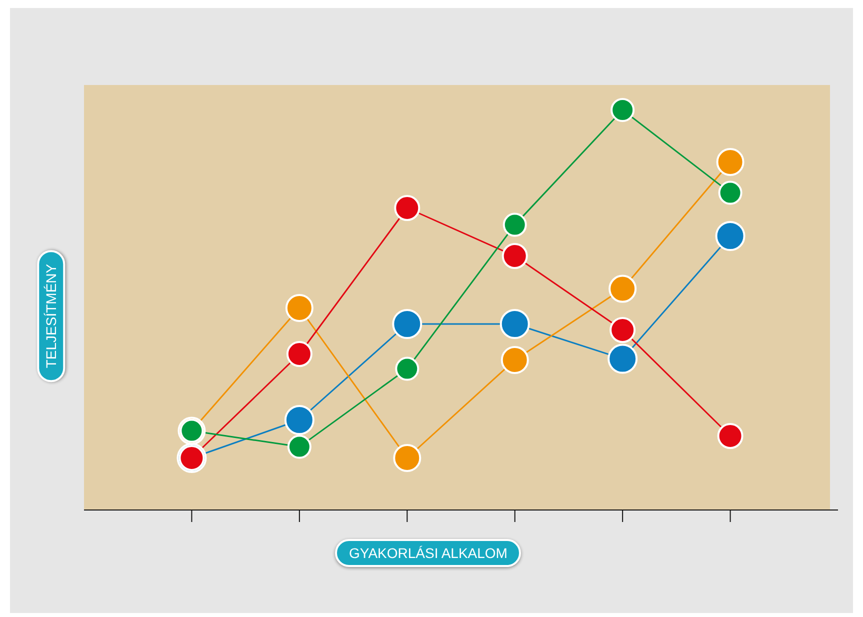 The height and width of the screenshot is (617, 863). Describe the element at coordinates (51, 316) in the screenshot. I see `y-axis-title: TELJESÍTMÉNY` at that location.